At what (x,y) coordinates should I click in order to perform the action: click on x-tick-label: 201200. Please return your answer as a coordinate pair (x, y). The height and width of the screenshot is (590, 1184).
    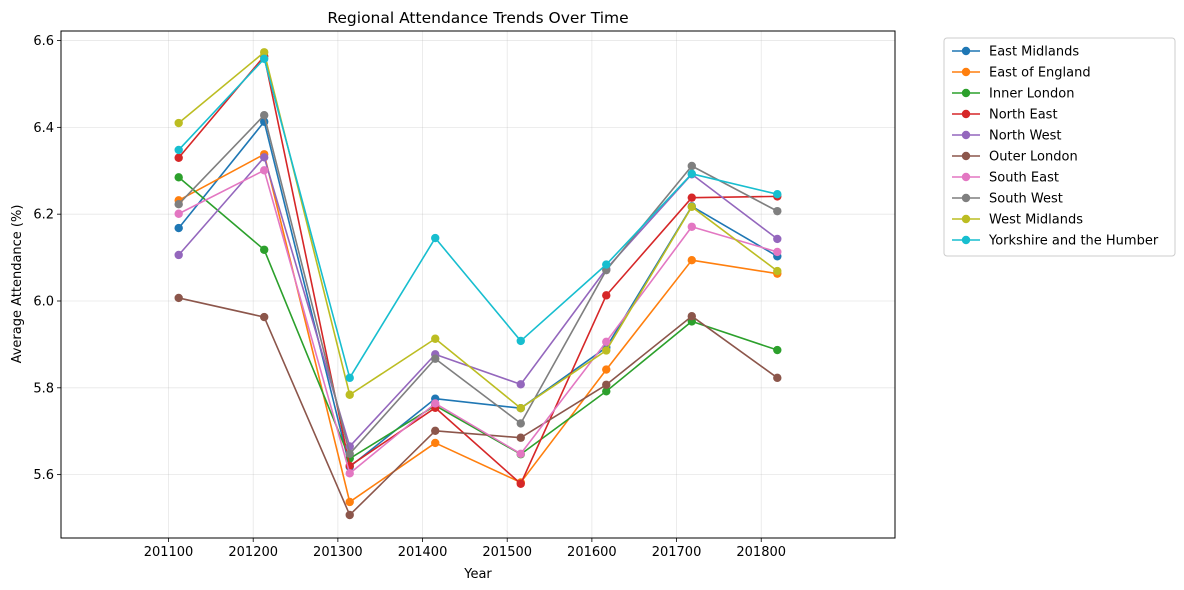
    Looking at the image, I should click on (253, 552).